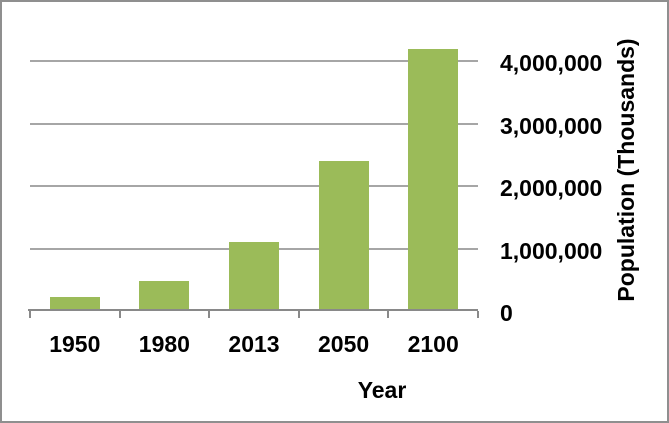  I want to click on x-axis-title: Year, so click(382, 390).